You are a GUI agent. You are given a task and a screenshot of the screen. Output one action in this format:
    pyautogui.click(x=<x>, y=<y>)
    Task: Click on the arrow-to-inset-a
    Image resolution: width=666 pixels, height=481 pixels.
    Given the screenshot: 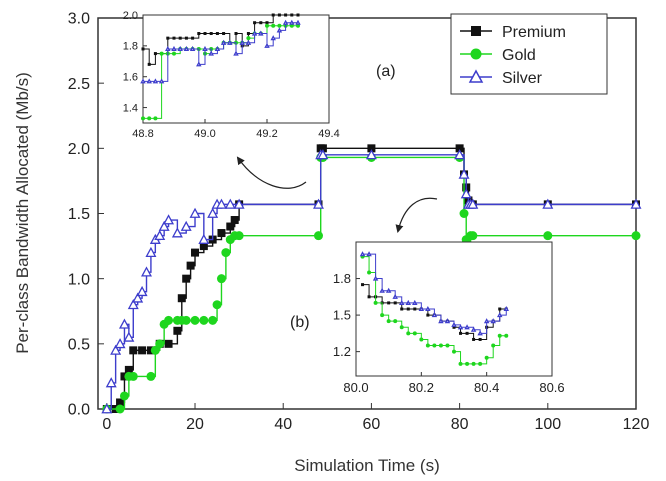 What is the action you would take?
    pyautogui.click(x=271, y=172)
    